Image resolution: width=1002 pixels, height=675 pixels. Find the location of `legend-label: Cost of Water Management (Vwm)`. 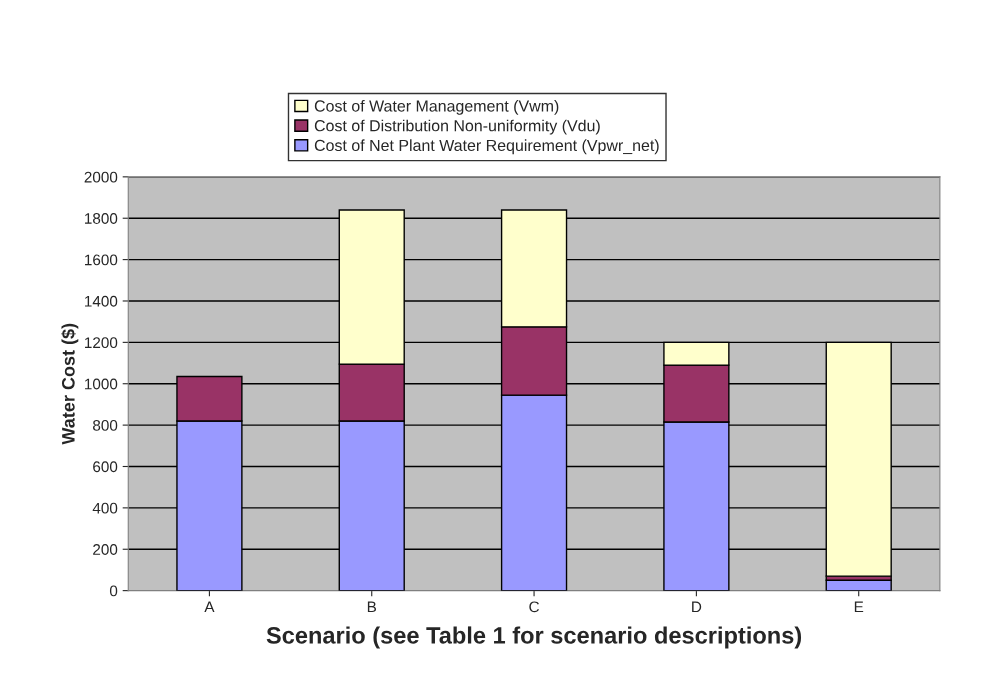

legend-label: Cost of Water Management (Vwm) is located at coordinates (436, 107).